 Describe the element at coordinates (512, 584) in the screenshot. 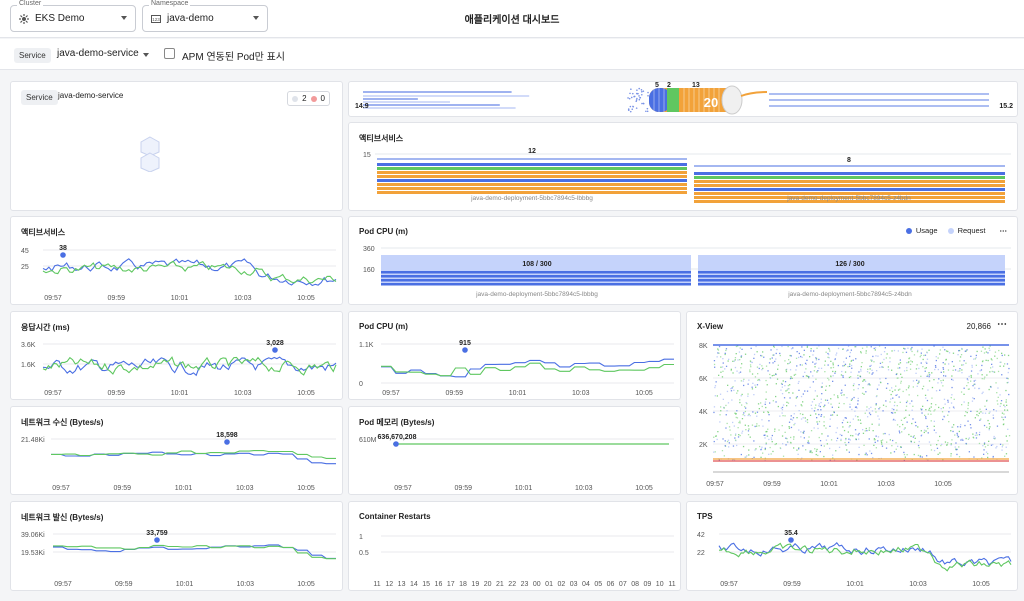

I see `x-tick-label: 22` at that location.